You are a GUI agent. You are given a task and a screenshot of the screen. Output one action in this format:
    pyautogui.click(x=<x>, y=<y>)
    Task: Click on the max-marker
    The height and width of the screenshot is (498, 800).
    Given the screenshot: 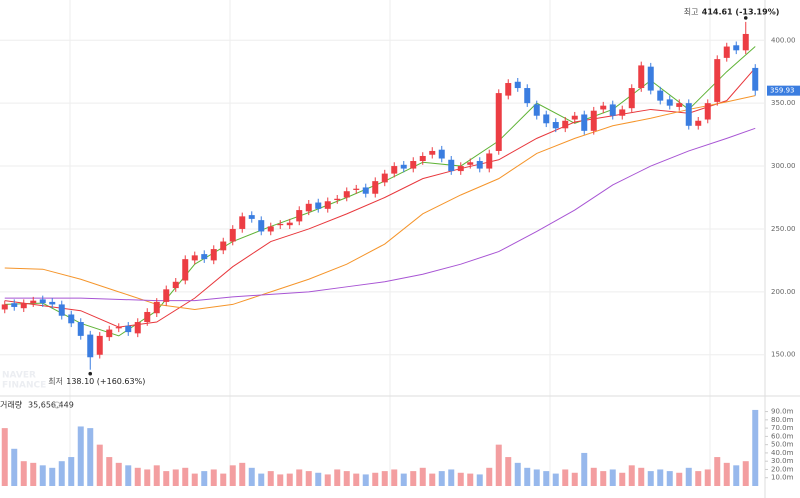 What is the action you would take?
    pyautogui.click(x=745, y=18)
    